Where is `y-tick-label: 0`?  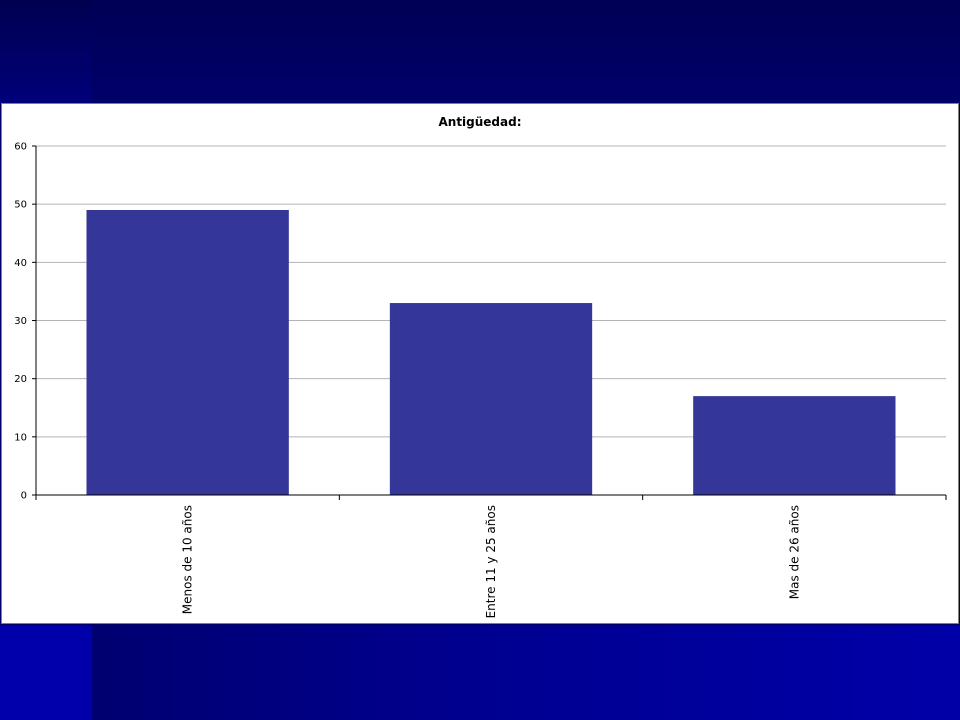
y-tick-label: 0 is located at coordinates (24, 496).